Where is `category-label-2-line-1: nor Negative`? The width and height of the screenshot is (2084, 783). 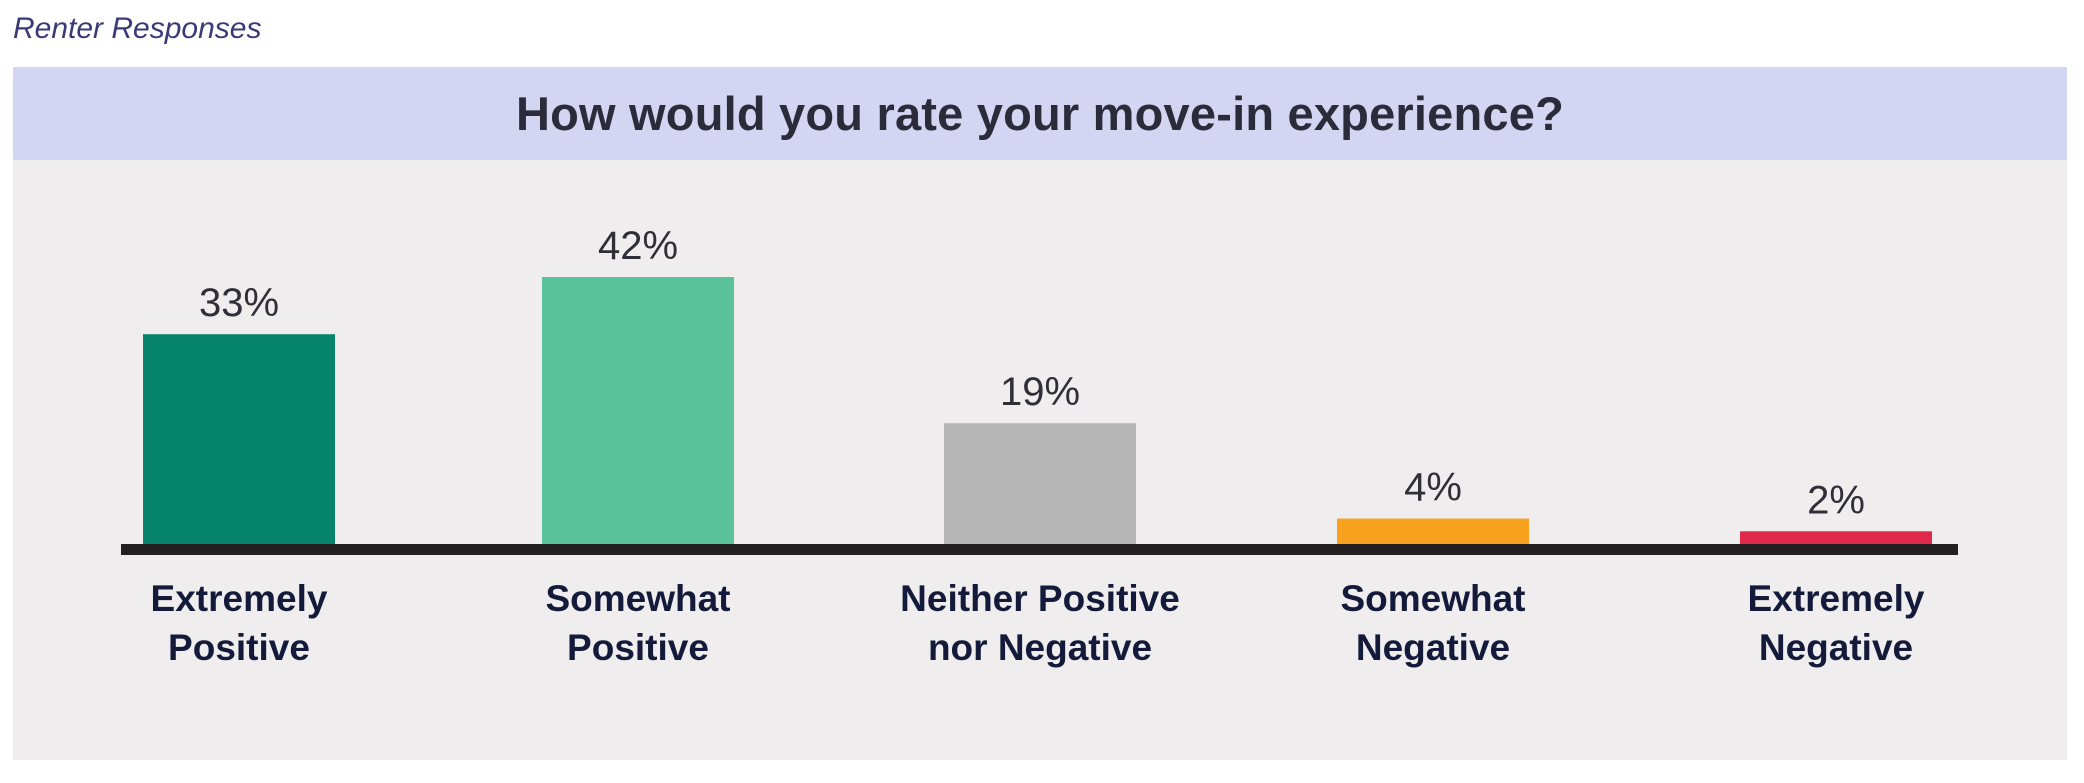
category-label-2-line-1: nor Negative is located at coordinates (1040, 647).